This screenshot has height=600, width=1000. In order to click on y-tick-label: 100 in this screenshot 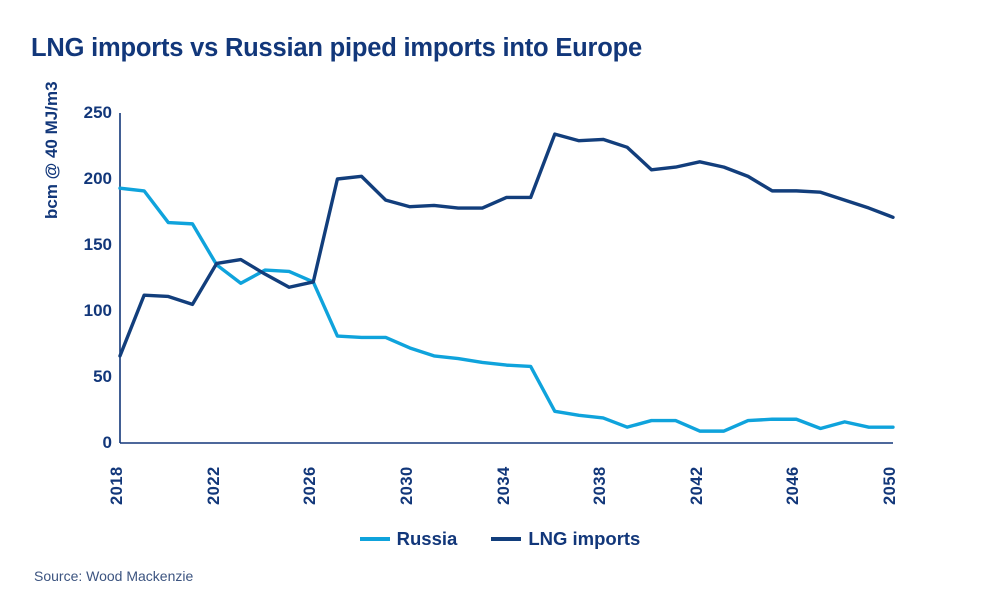, I will do `click(97, 310)`.